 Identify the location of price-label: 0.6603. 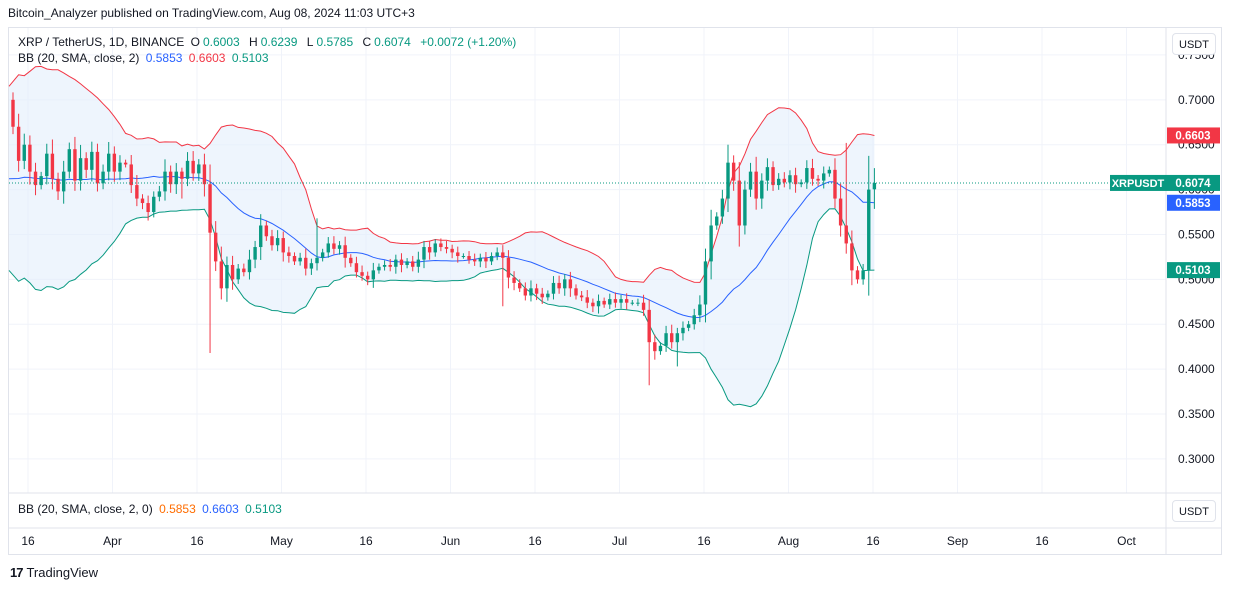
(1193, 135).